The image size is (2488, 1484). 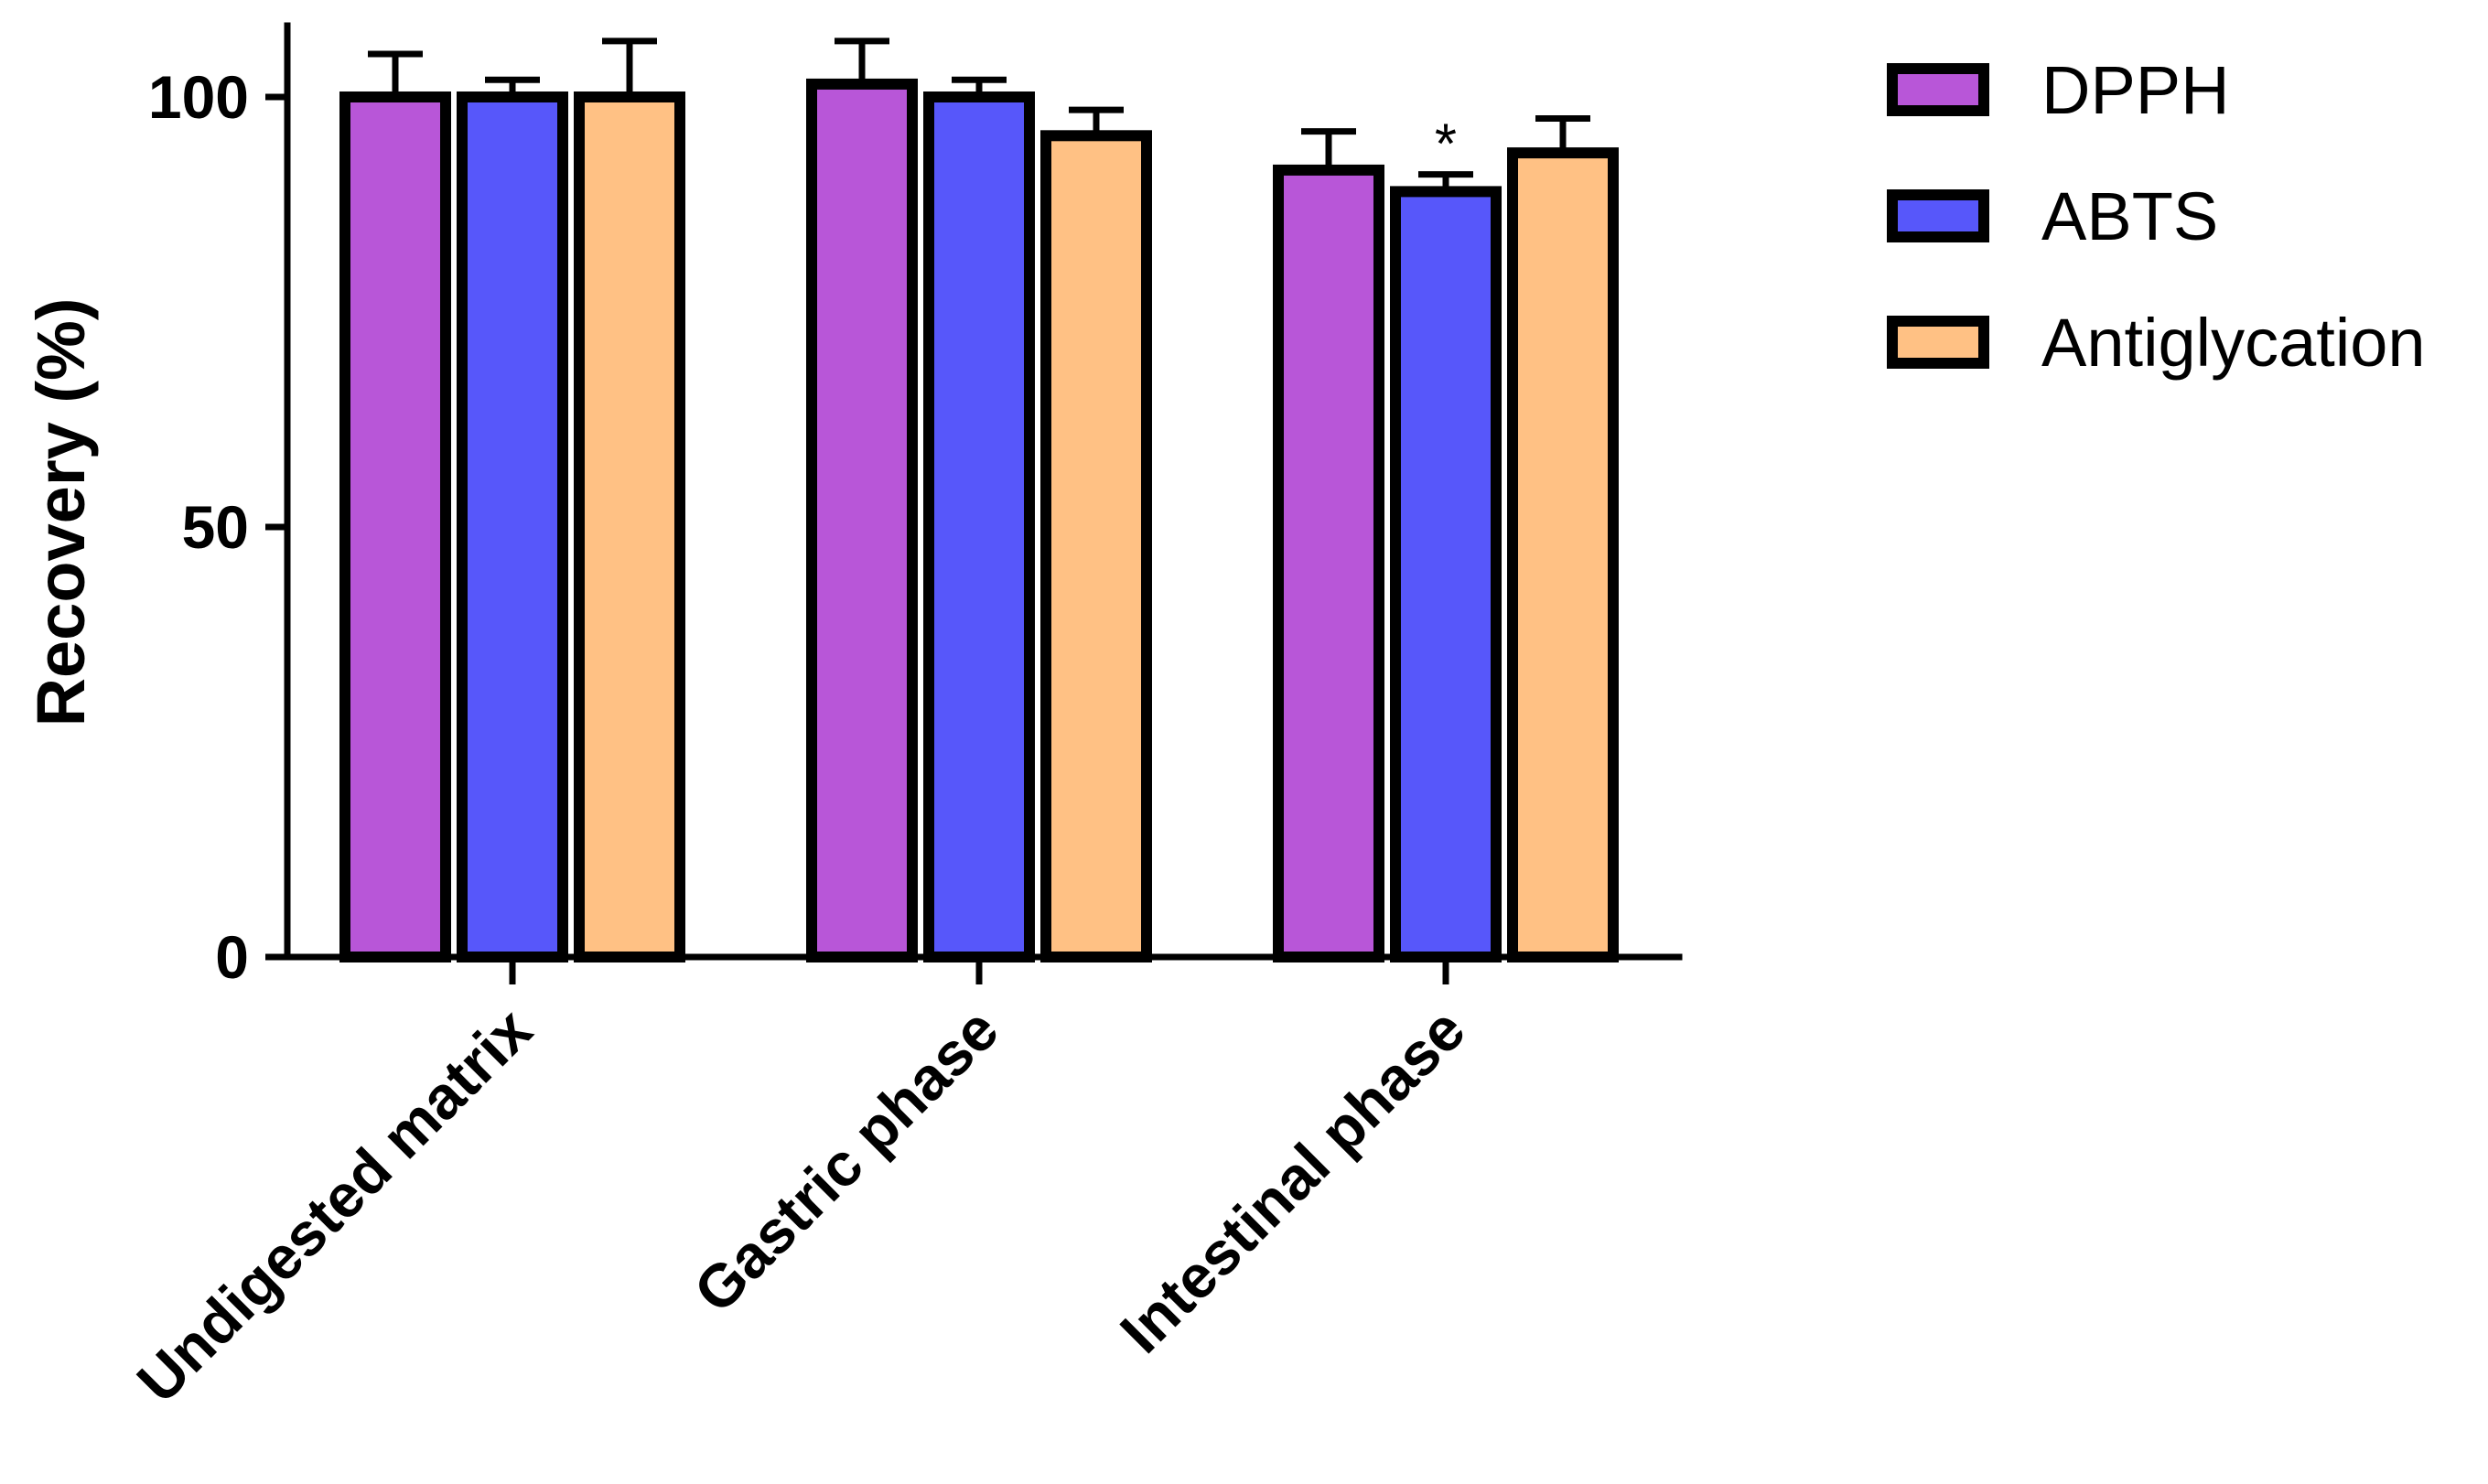 I want to click on annotations-layer: *, so click(x=1446, y=145).